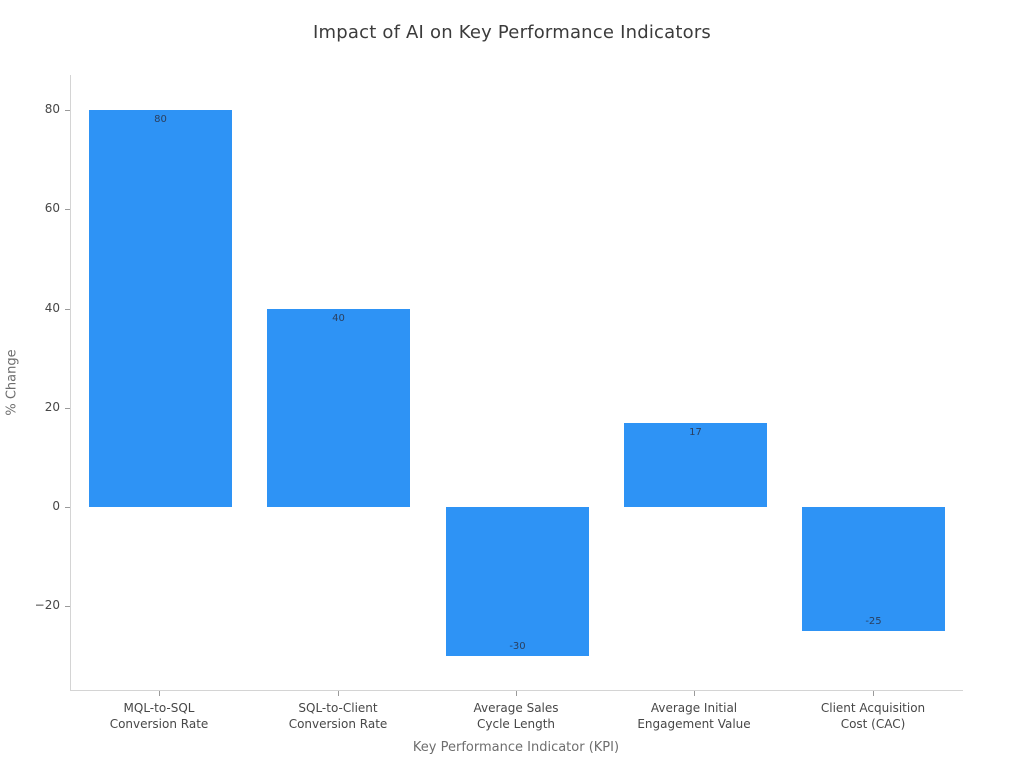  I want to click on bar-value-label: 40, so click(338, 318).